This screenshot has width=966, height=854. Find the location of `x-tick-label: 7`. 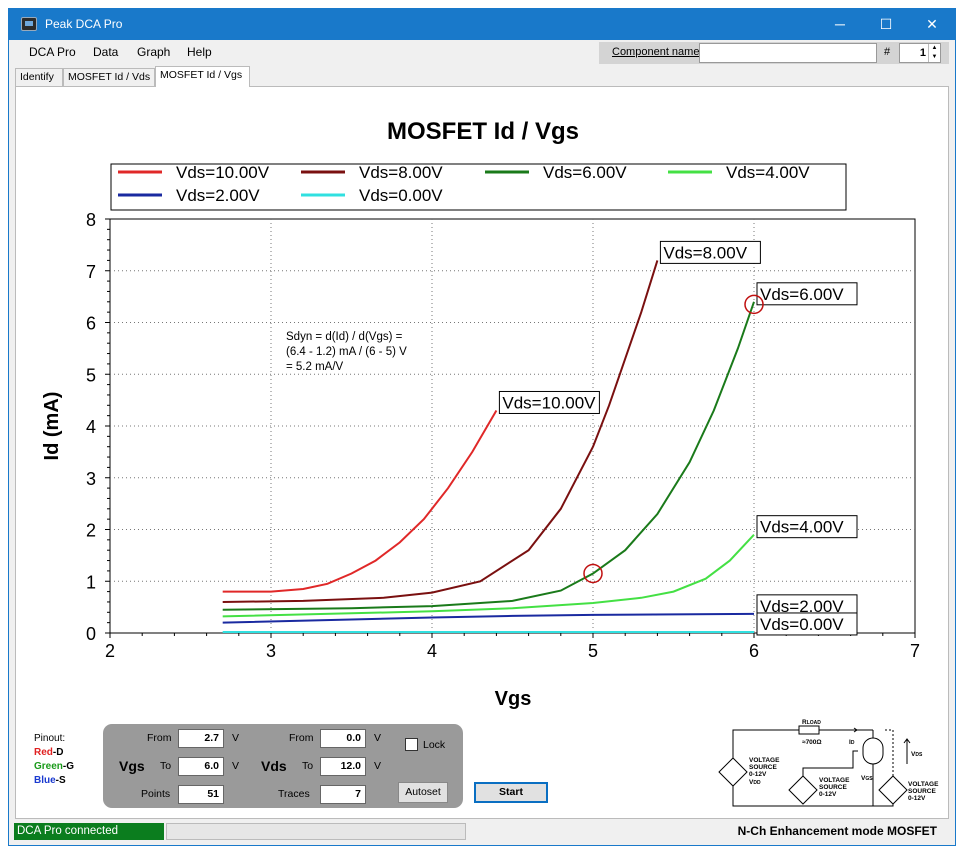

x-tick-label: 7 is located at coordinates (915, 651).